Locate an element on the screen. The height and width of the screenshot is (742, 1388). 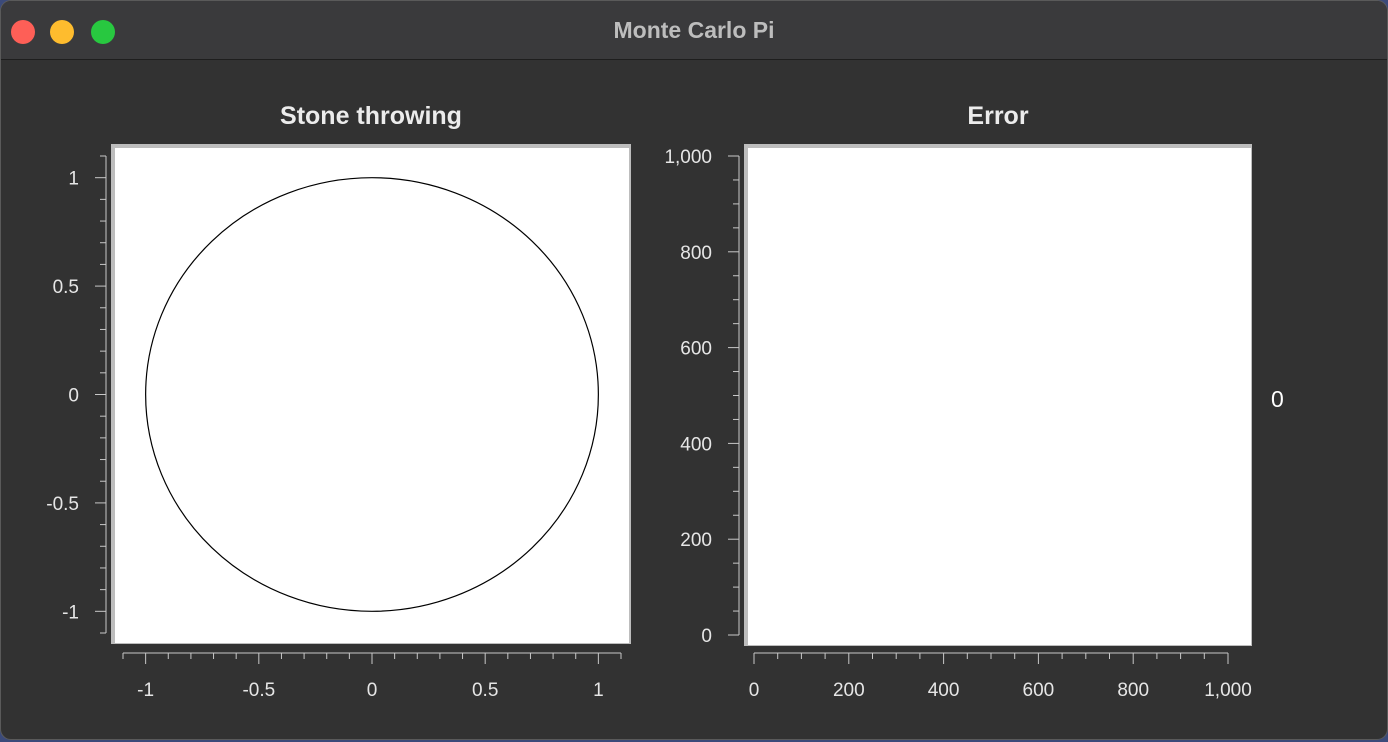
error-x-tick-label: 0 is located at coordinates (754, 690).